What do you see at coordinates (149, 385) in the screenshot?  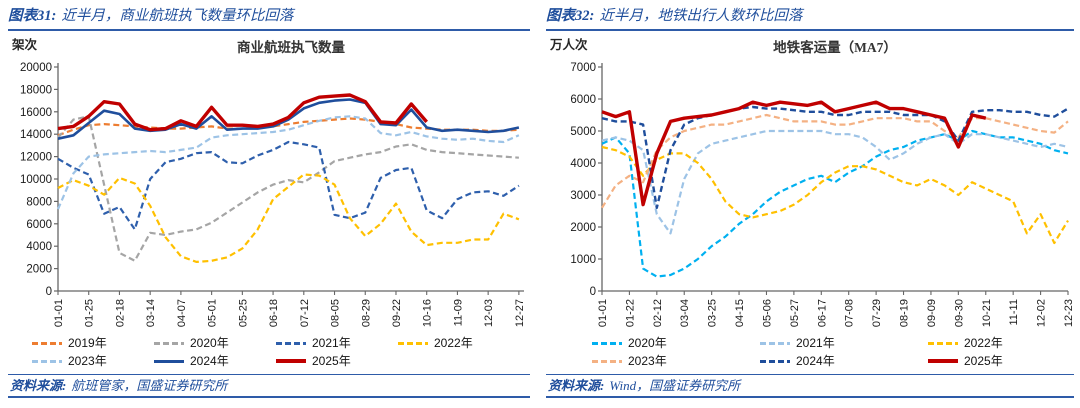 I see `source-text: 航班管家，国盛证券研究所` at bounding box center [149, 385].